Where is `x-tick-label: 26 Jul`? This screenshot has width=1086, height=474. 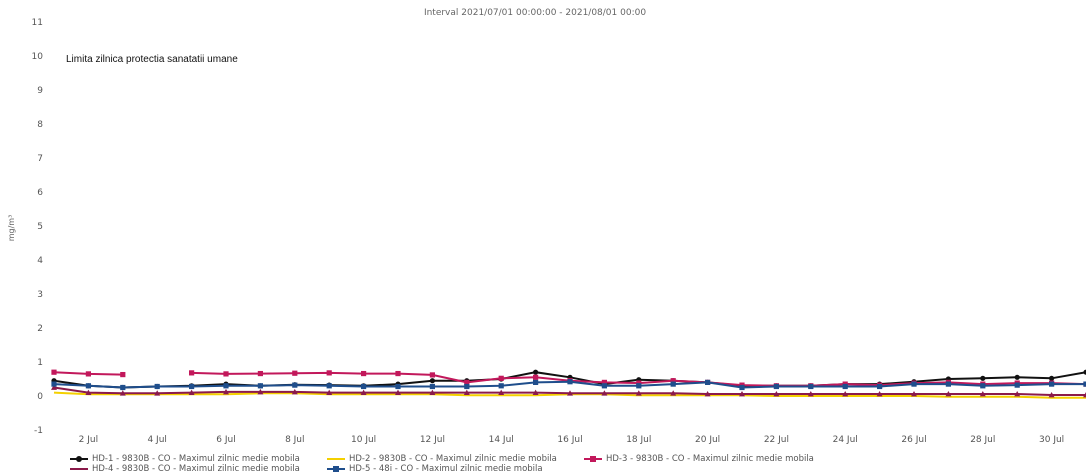 x-tick-label: 26 Jul is located at coordinates (913, 440).